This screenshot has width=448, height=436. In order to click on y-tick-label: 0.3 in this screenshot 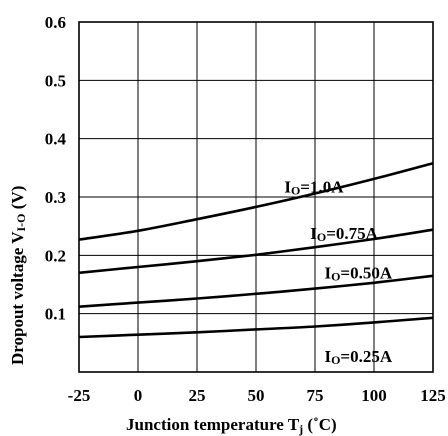, I will do `click(55, 197)`.